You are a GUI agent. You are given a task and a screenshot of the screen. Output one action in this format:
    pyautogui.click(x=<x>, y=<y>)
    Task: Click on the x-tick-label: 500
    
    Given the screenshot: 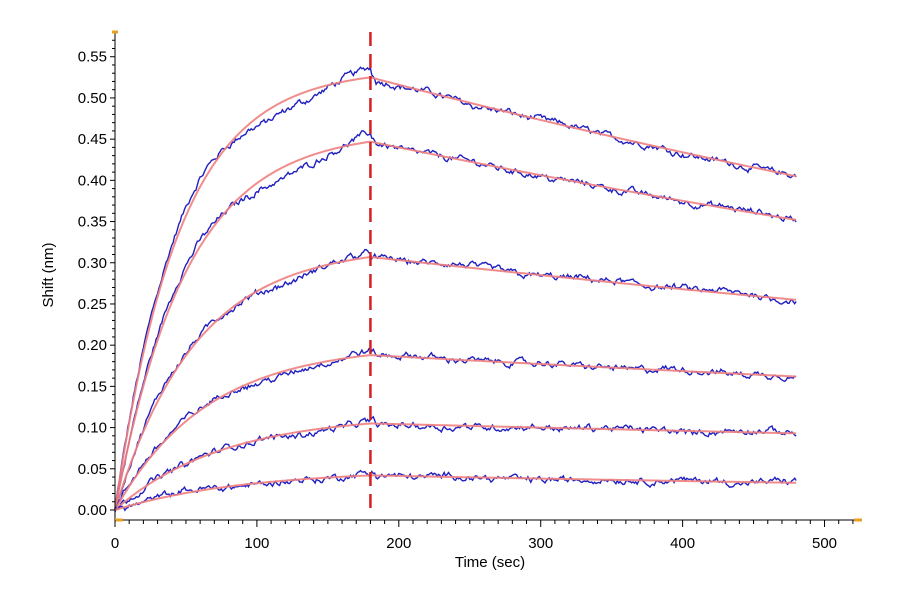 What is the action you would take?
    pyautogui.click(x=824, y=543)
    